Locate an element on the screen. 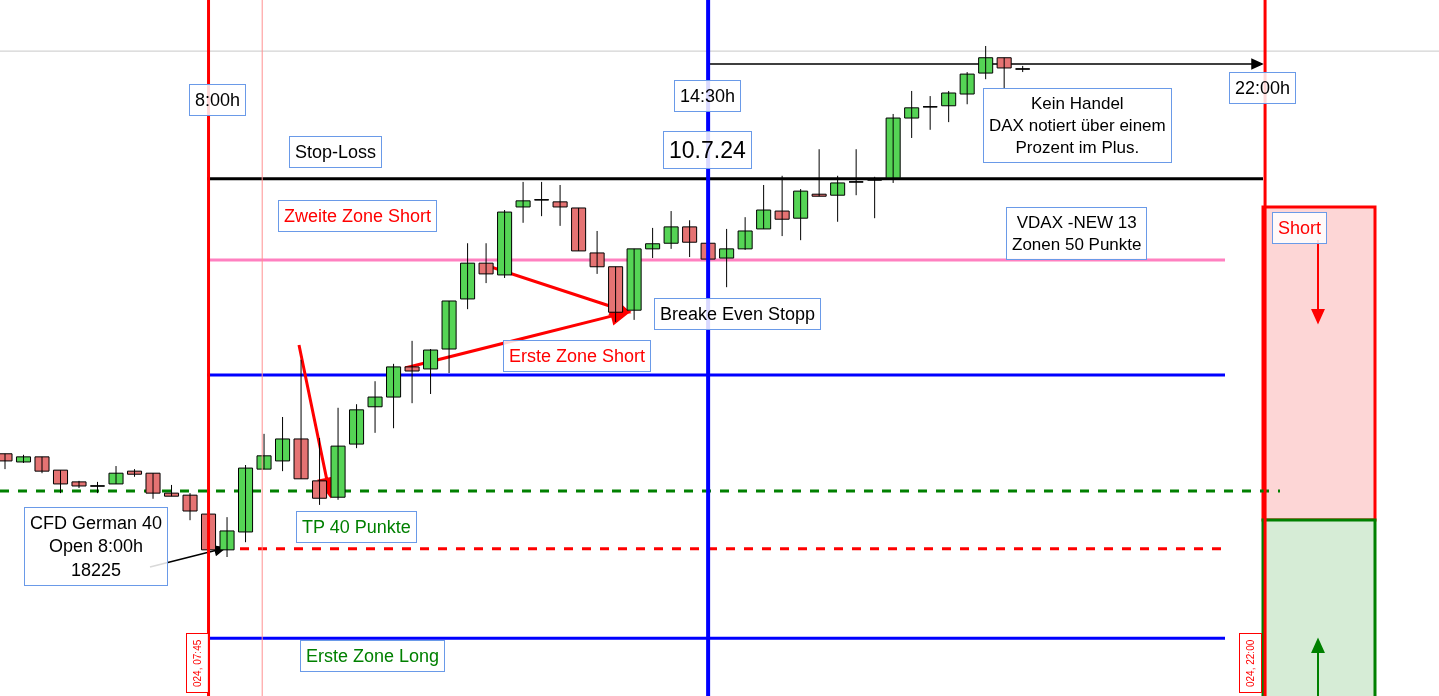 This screenshot has height=696, width=1439. text: 024, 22:00 is located at coordinates (1250, 663).